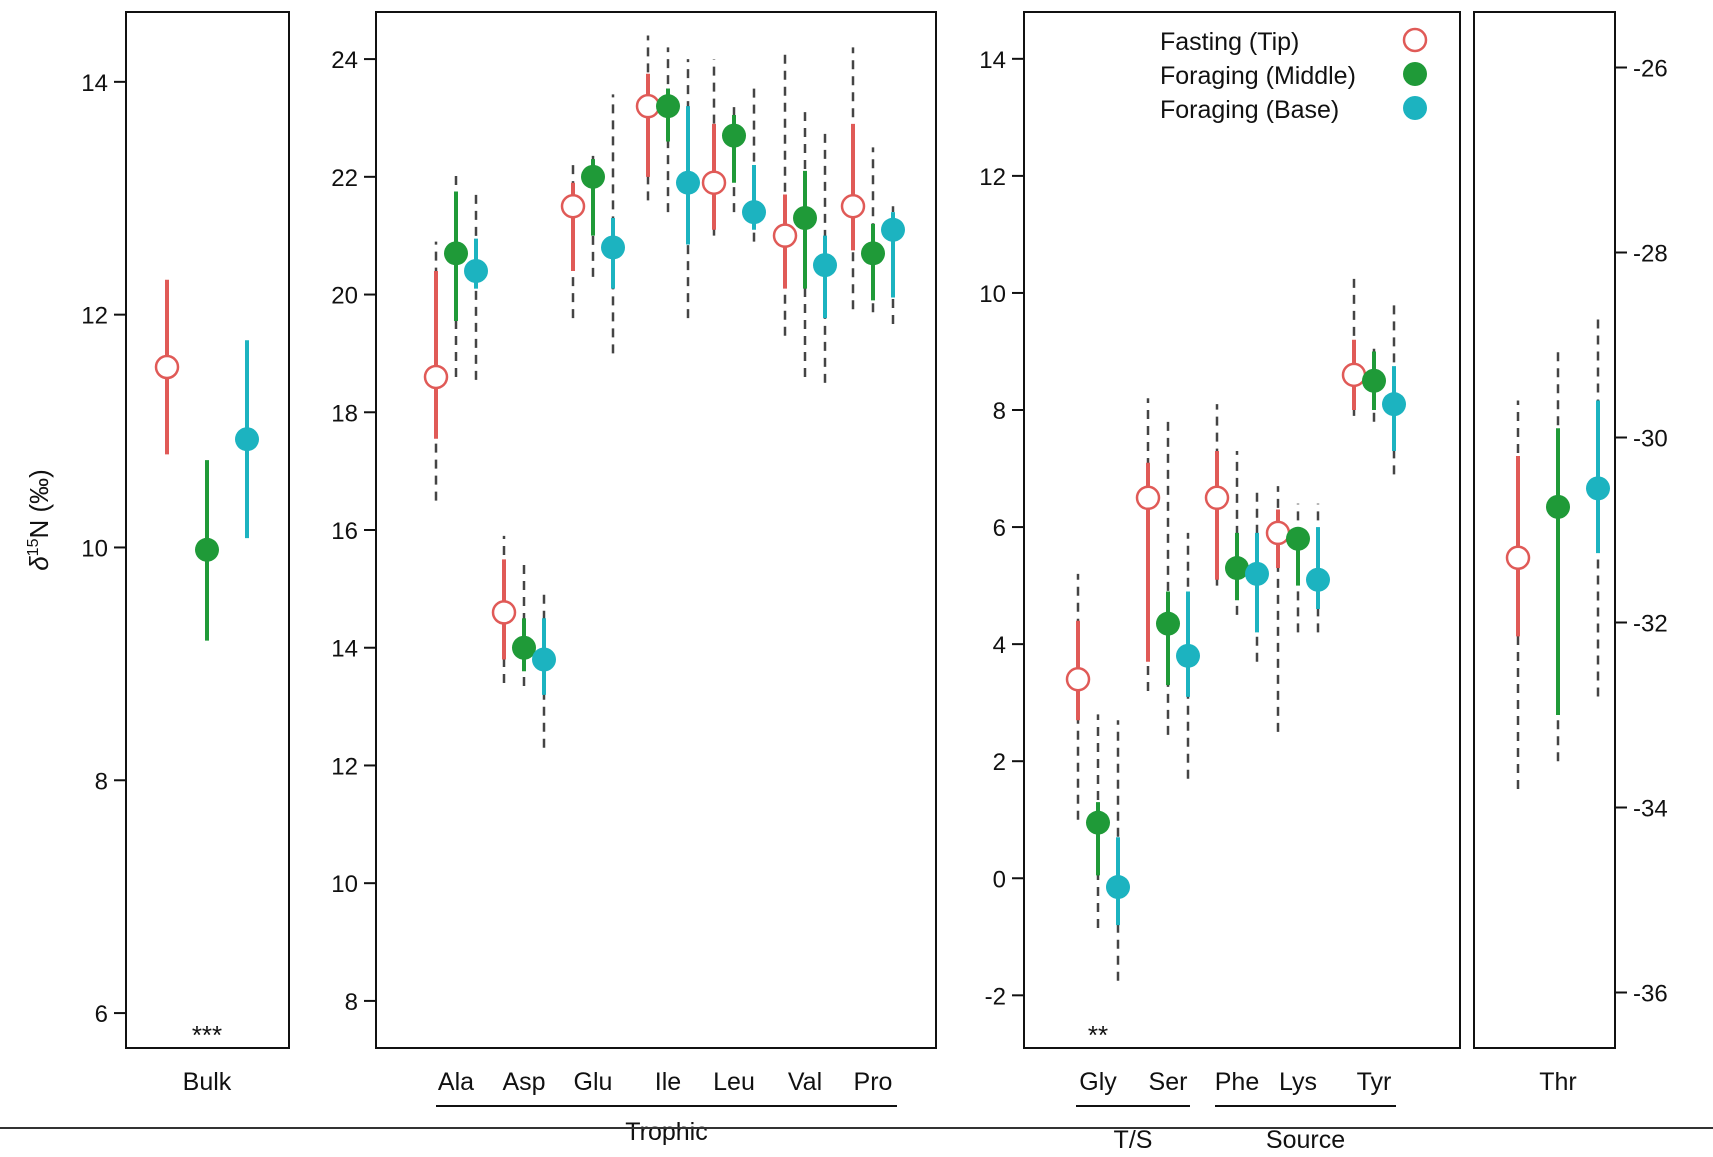  Describe the element at coordinates (344, 60) in the screenshot. I see `y-tick-label: 24` at that location.